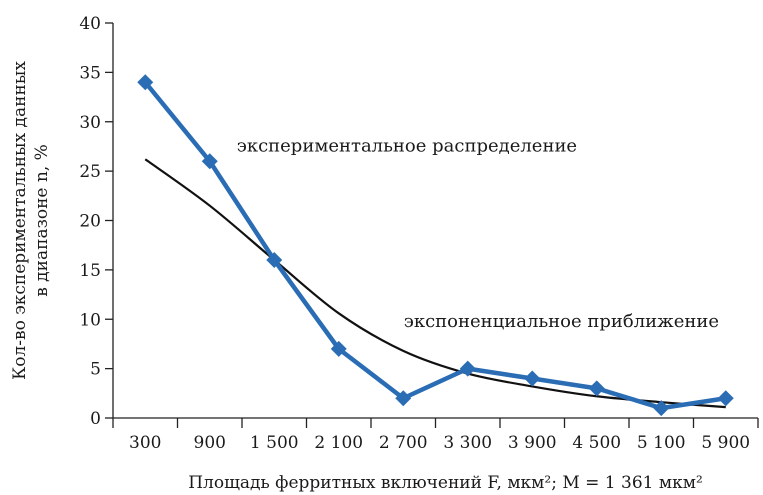  What do you see at coordinates (725, 443) in the screenshot?
I see `x-tick-label: 5 900` at bounding box center [725, 443].